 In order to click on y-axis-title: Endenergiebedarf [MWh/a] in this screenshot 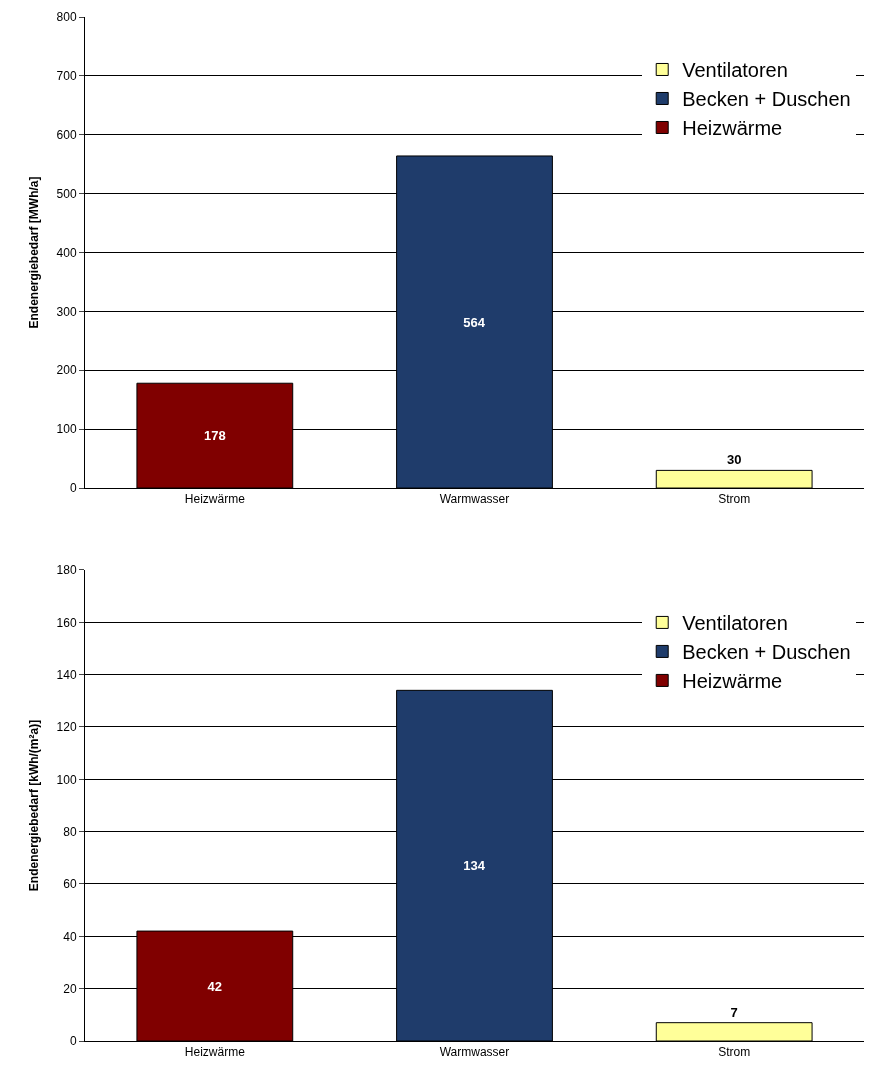, I will do `click(33, 252)`.